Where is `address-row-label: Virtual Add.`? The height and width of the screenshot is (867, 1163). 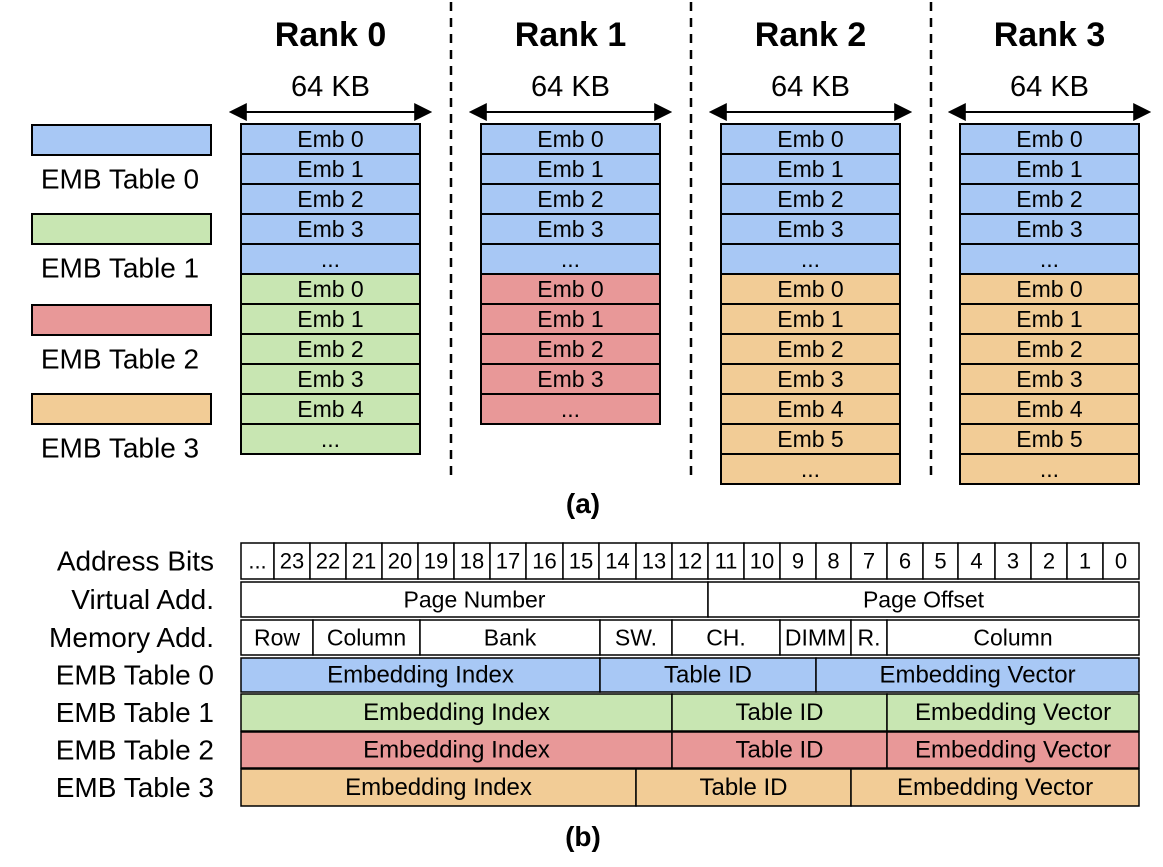 address-row-label: Virtual Add. is located at coordinates (142, 599).